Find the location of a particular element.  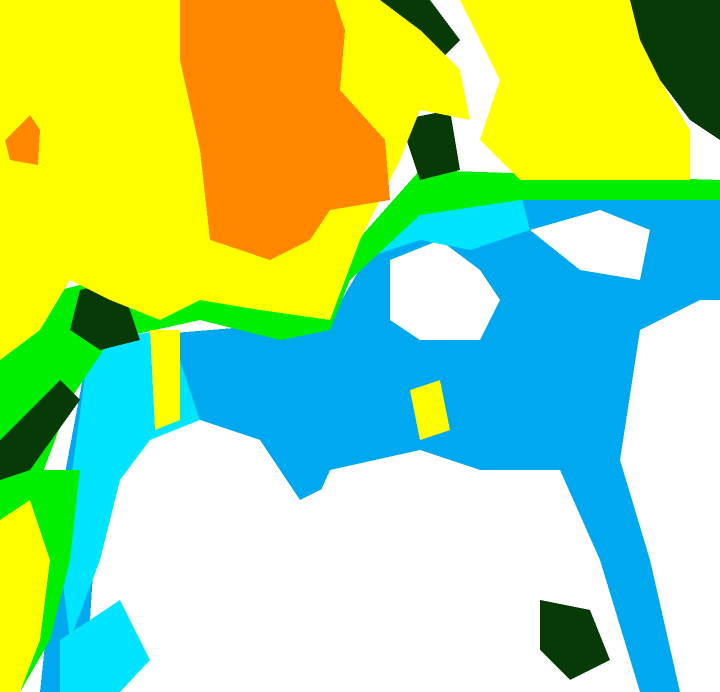

region-yellow-ne is located at coordinates (575, 90).